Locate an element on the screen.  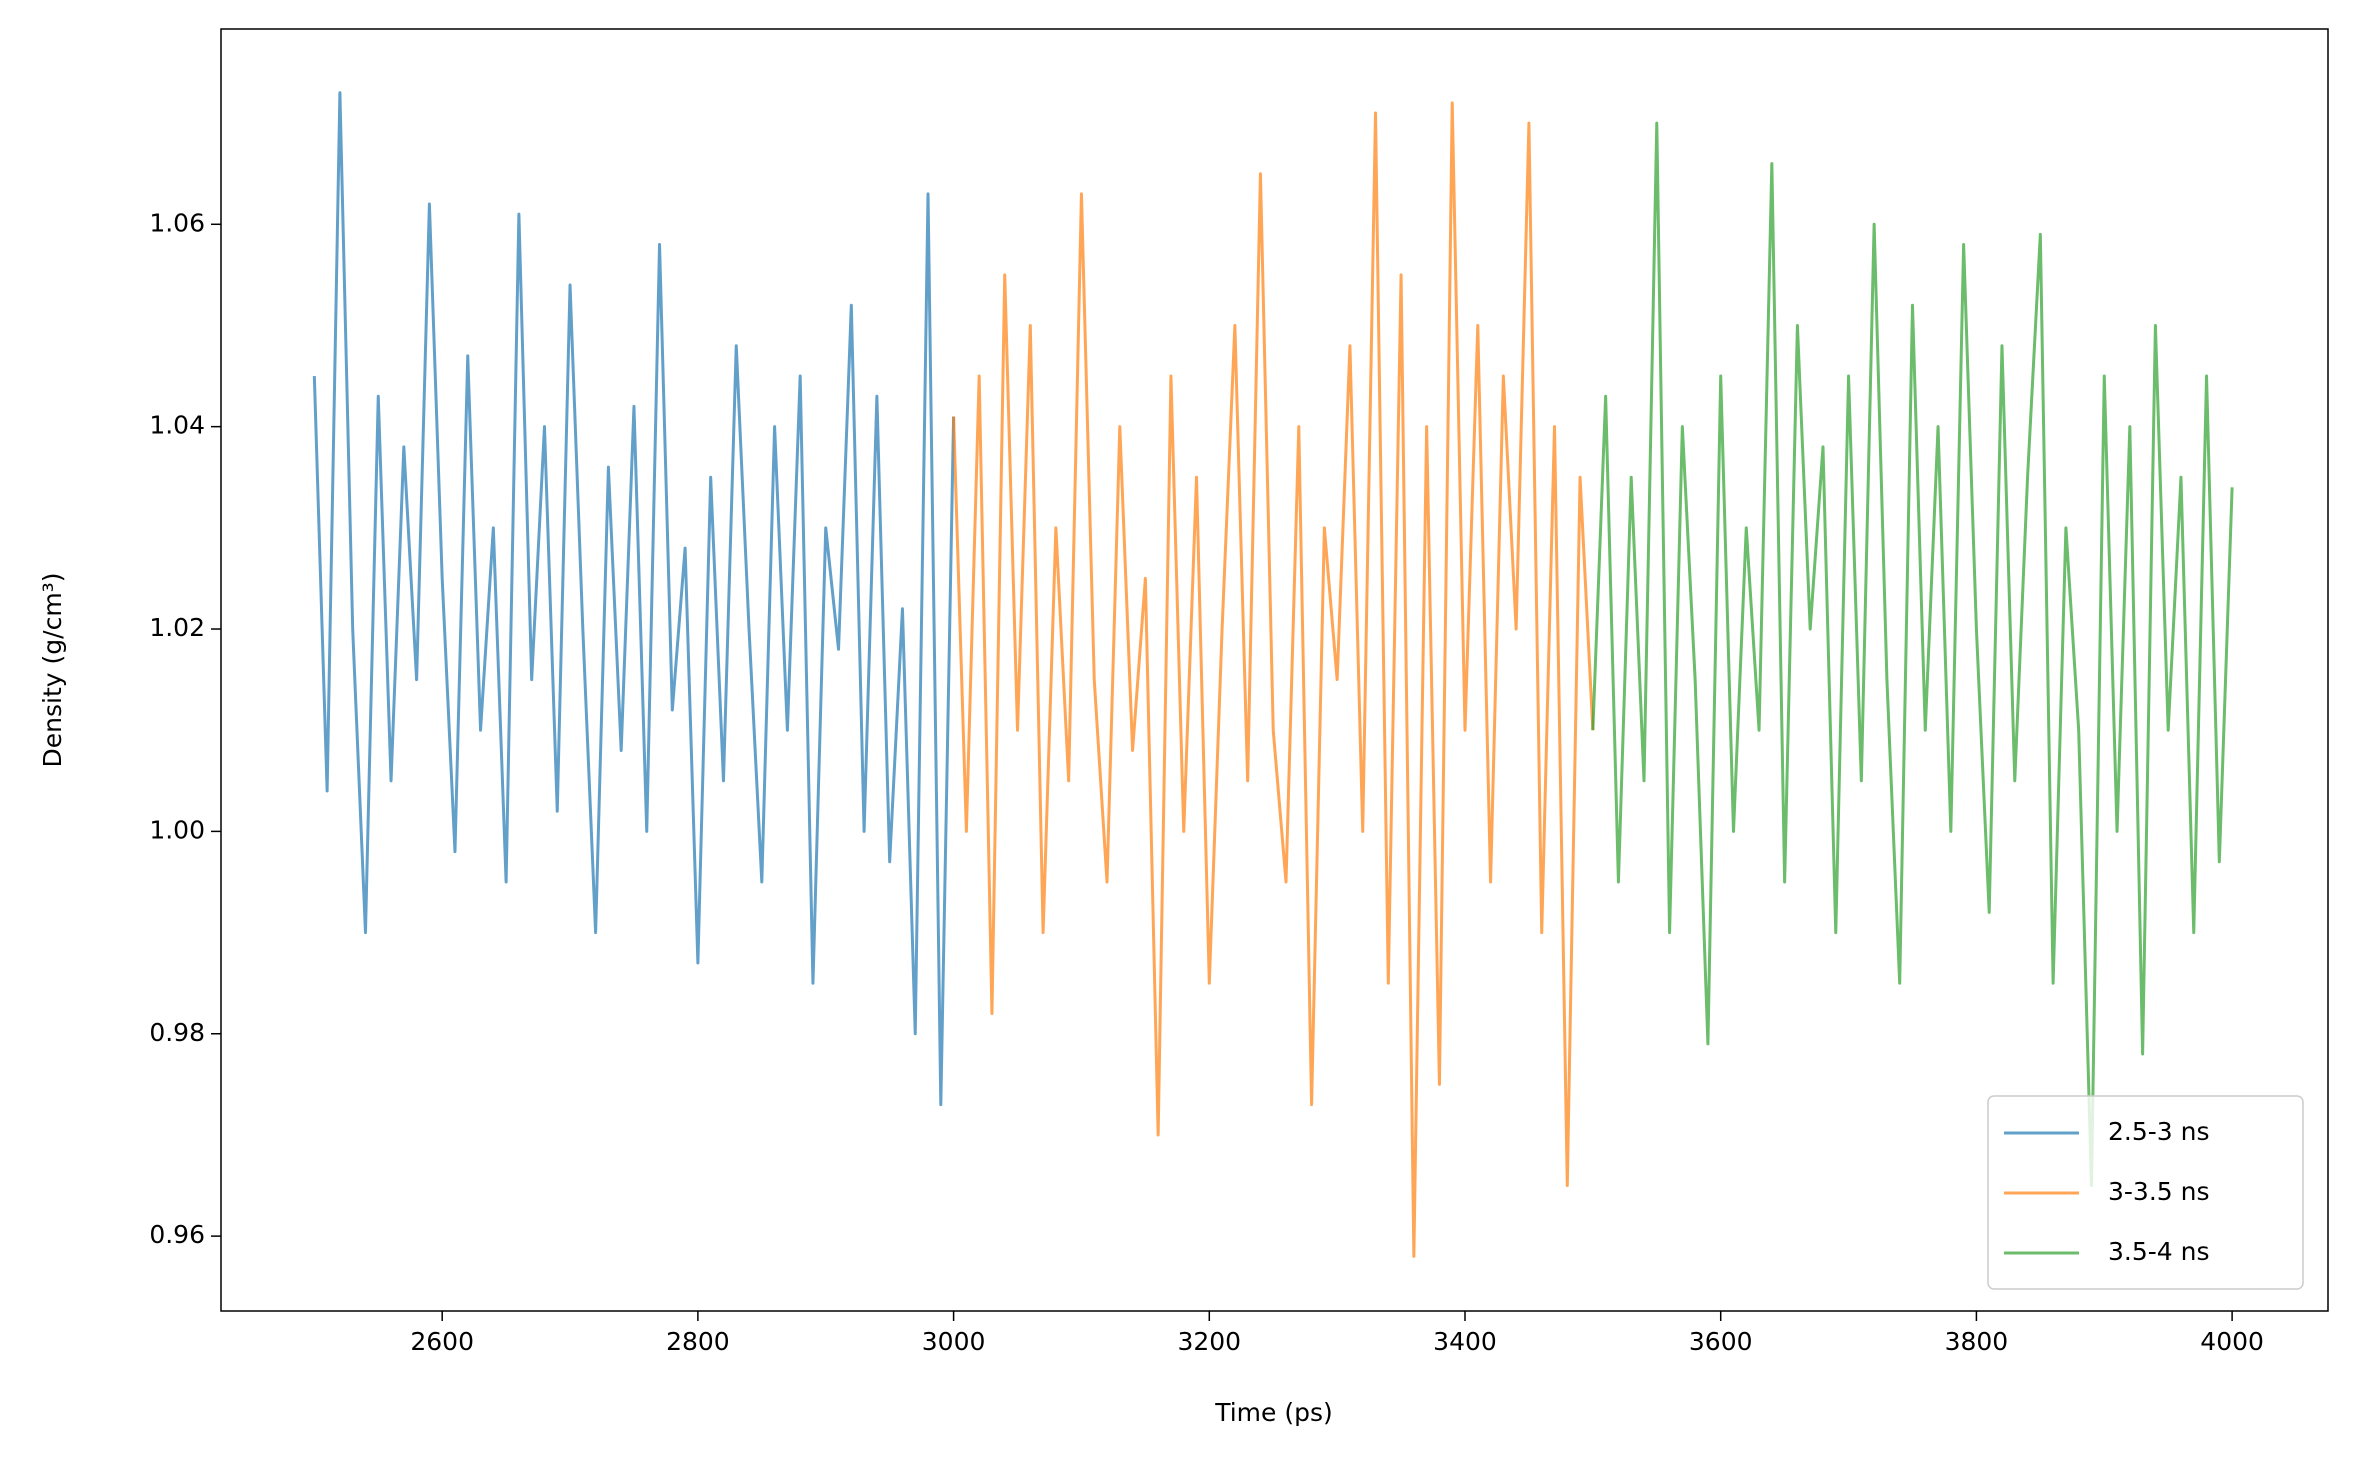
y-axis-label: Density (g/cm³) is located at coordinates (52, 670).